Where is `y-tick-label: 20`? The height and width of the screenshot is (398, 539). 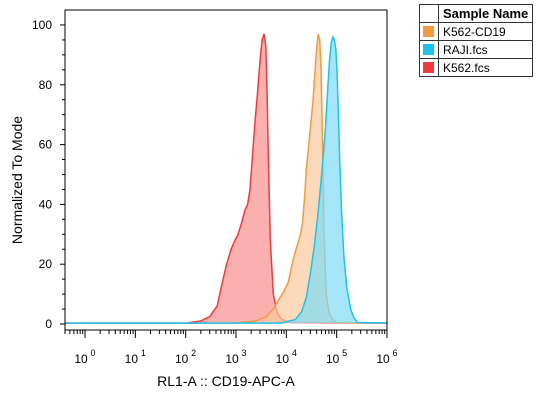
y-tick-label: 20 is located at coordinates (46, 264).